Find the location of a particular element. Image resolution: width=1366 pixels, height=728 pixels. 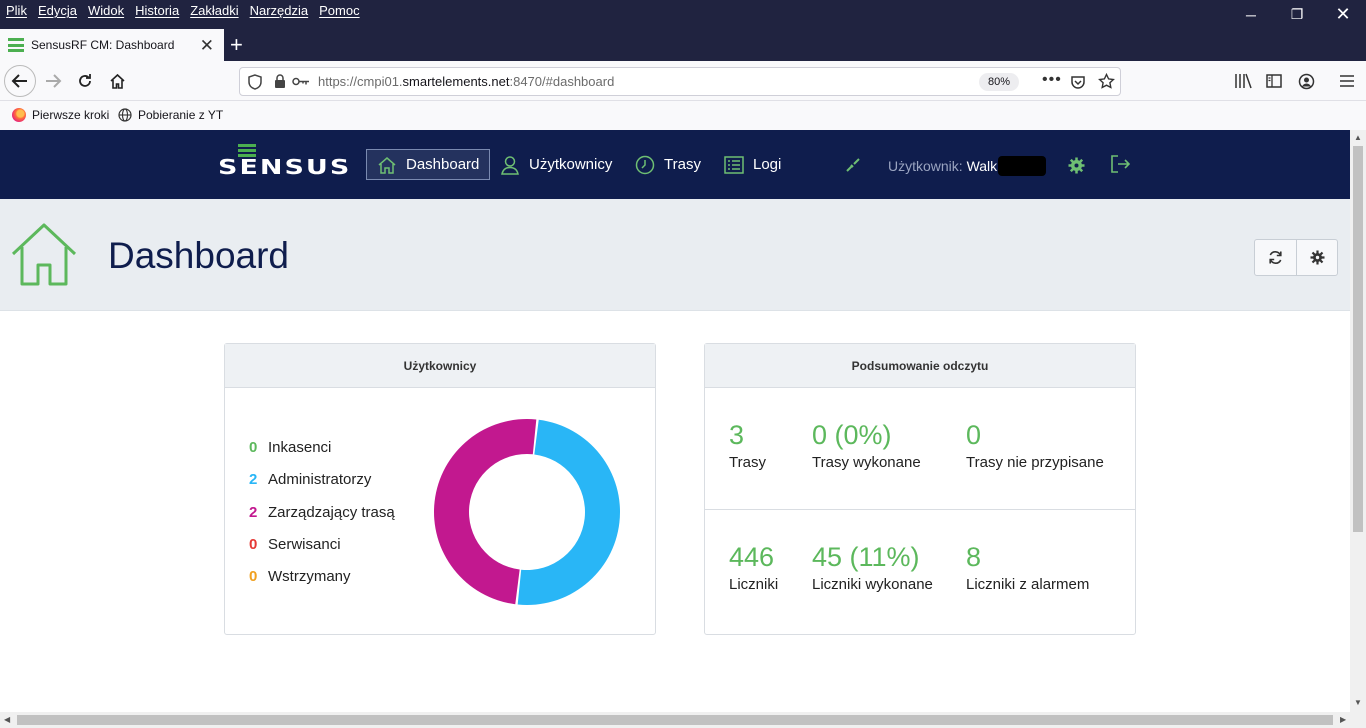

clock-icon is located at coordinates (645, 164).